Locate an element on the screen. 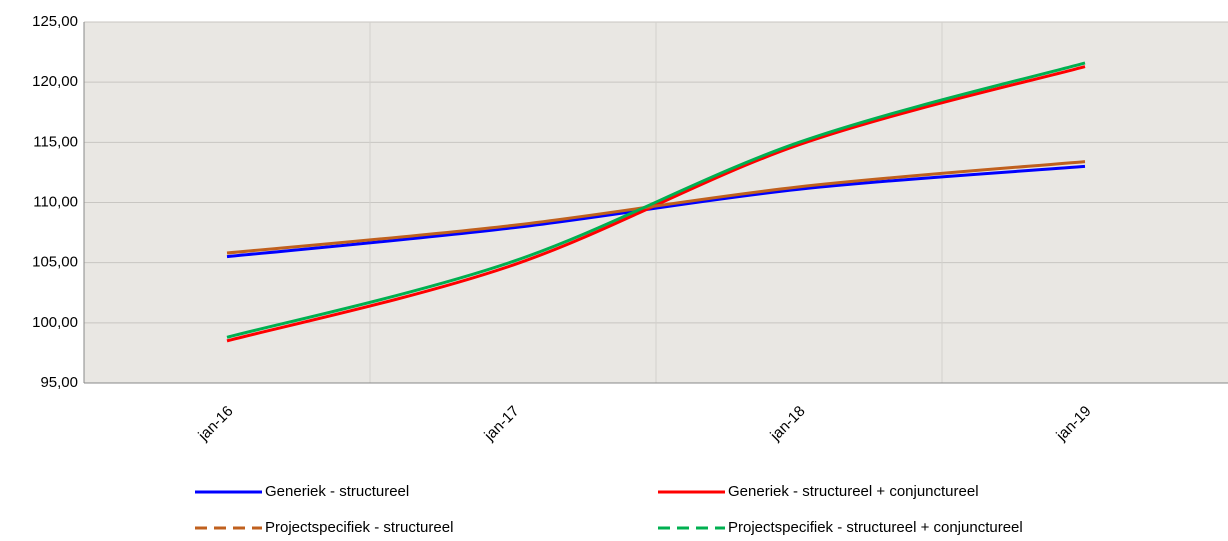 The width and height of the screenshot is (1228, 541). x-tick-label: jan-17 is located at coordinates (501, 424).